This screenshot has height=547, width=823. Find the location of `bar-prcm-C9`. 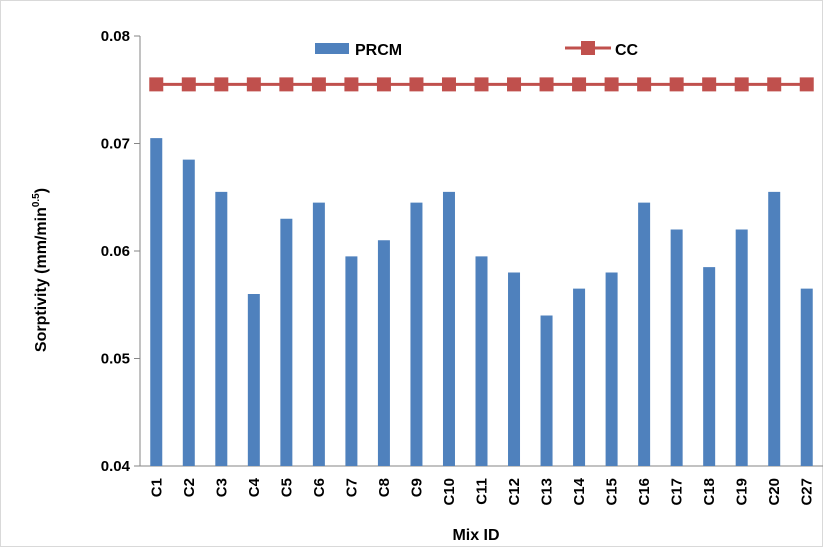

bar-prcm-C9 is located at coordinates (416, 334).